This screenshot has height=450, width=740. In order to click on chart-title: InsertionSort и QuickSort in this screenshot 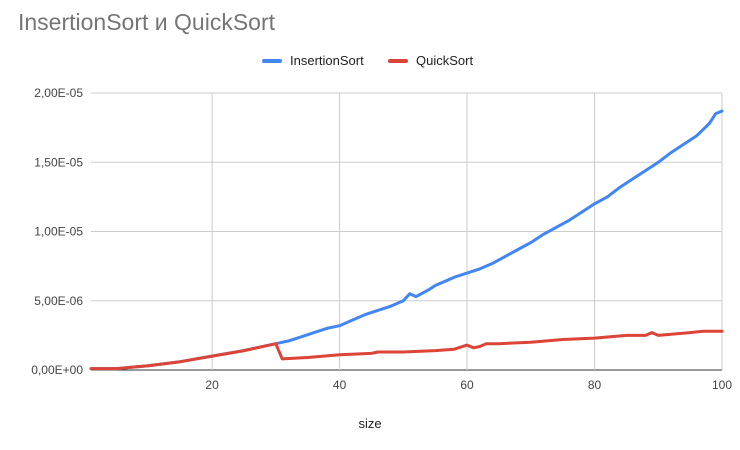, I will do `click(146, 22)`.